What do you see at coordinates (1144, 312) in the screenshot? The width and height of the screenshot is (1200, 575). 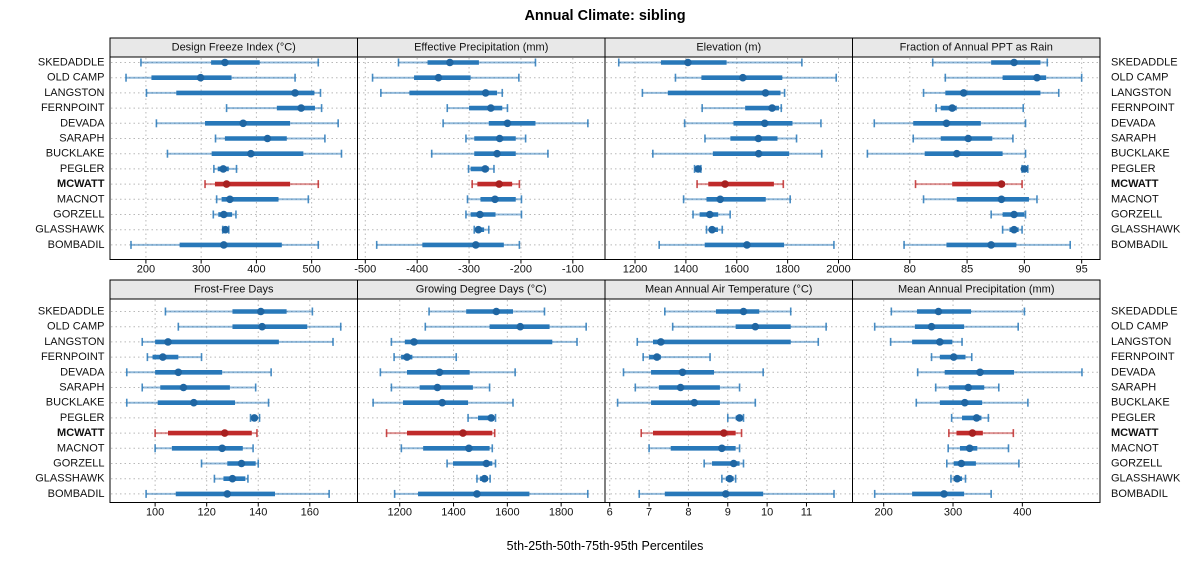 I see `station-label-right: SKEDADDLE` at bounding box center [1144, 312].